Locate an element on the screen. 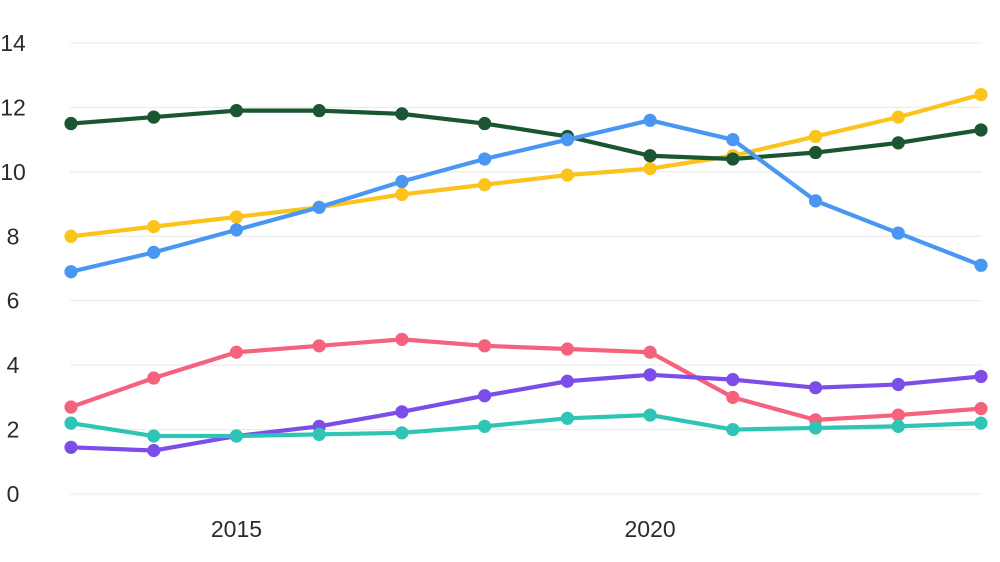  series-dark-green is located at coordinates (526, 135).